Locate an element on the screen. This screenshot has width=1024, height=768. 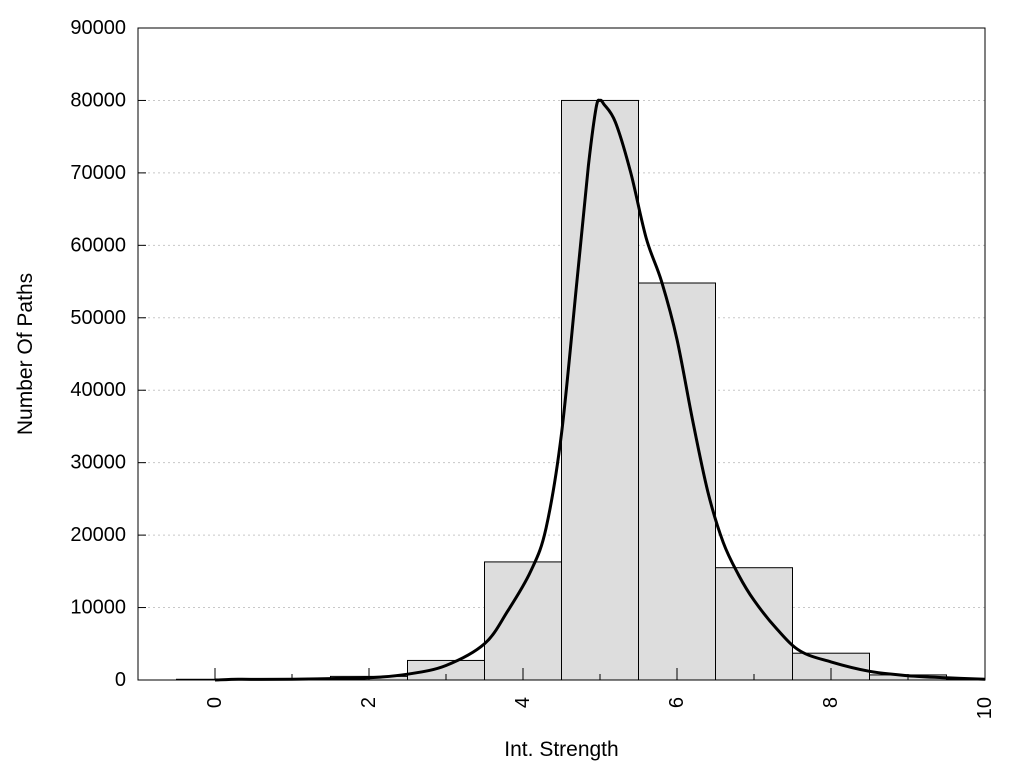
y-tick-label: 90000 is located at coordinates (98, 28).